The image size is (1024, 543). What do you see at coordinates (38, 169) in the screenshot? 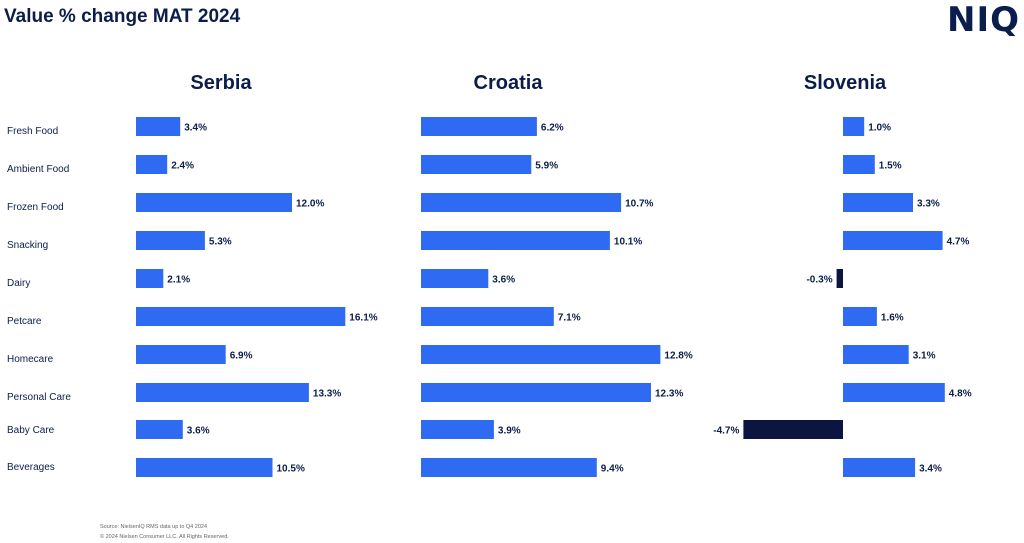
I see `category-label: Ambient Food` at bounding box center [38, 169].